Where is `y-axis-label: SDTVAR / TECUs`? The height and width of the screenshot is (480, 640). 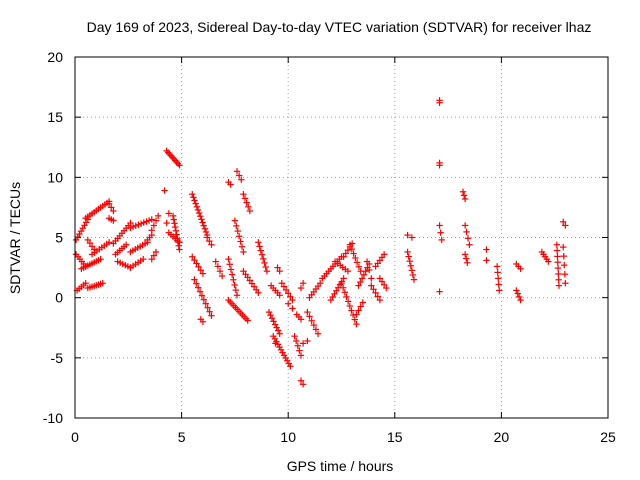 y-axis-label: SDTVAR / TECUs is located at coordinates (15, 238).